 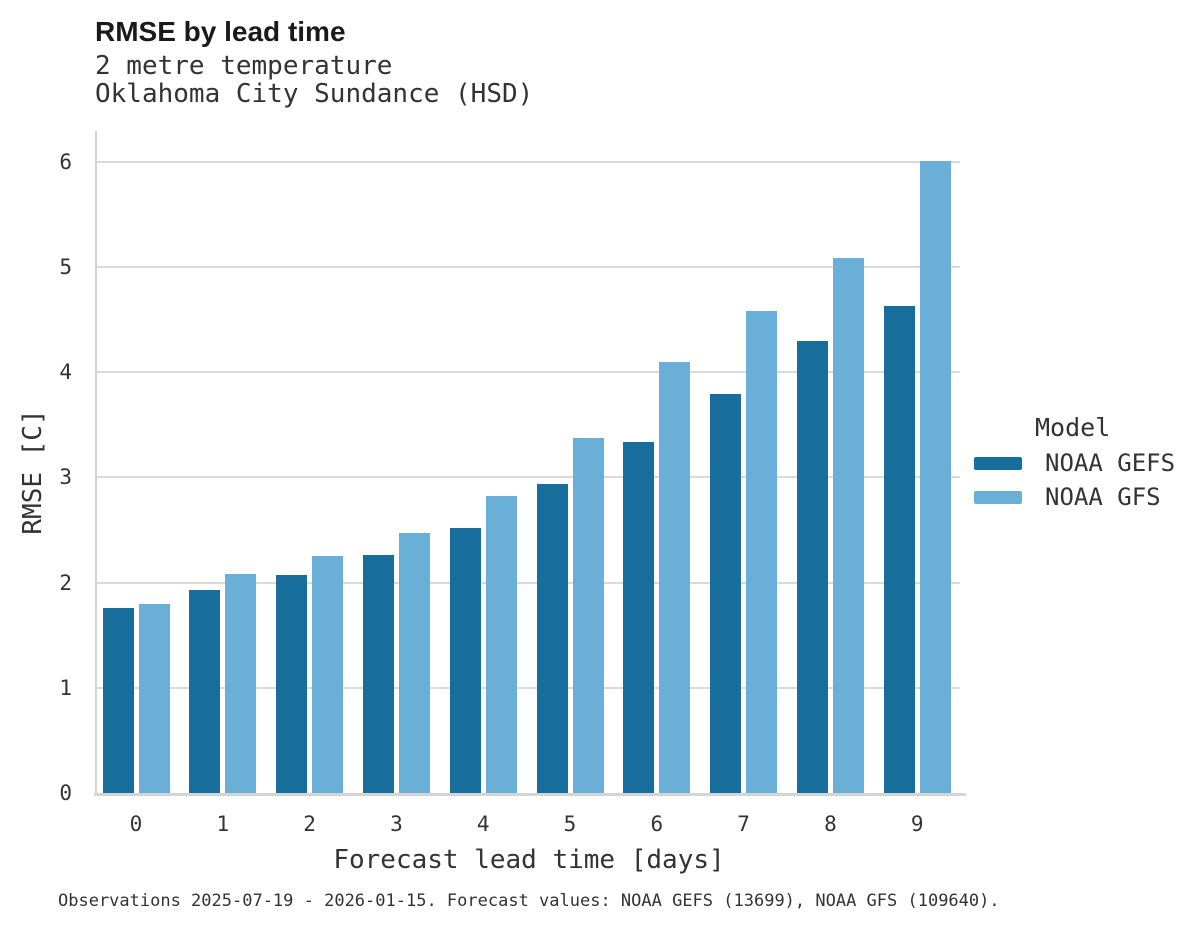 I want to click on x-tick-1: 1, so click(x=223, y=824).